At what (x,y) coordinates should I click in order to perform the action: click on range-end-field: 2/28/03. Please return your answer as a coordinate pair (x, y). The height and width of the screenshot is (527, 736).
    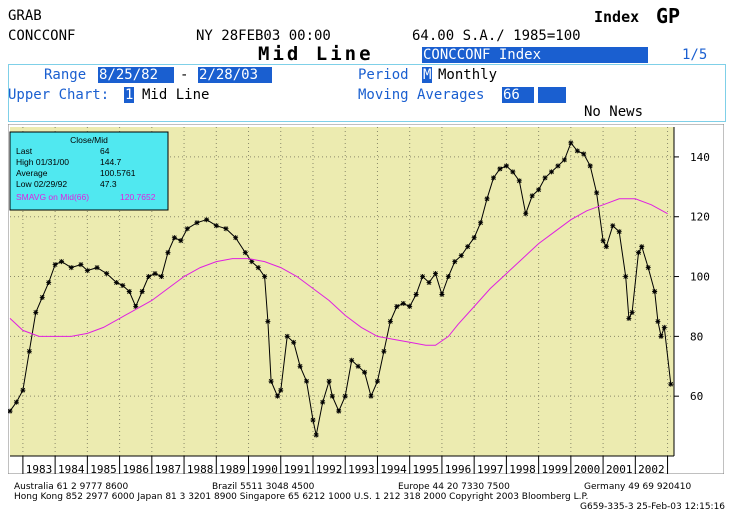
    Looking at the image, I should click on (235, 75).